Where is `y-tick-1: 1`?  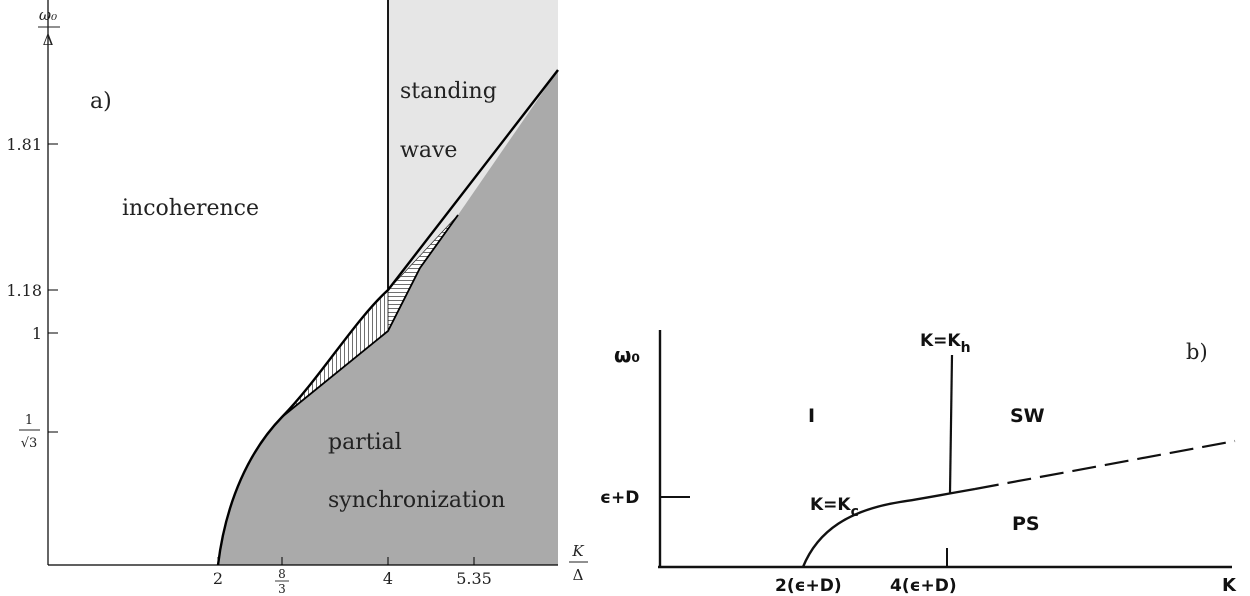
y-tick-1: 1 is located at coordinates (37, 333).